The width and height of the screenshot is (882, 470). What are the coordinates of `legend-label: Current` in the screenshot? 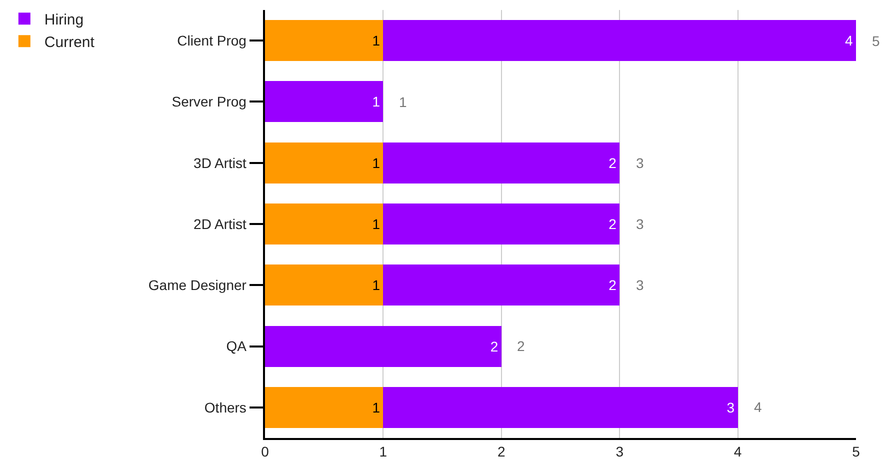 It's located at (70, 42).